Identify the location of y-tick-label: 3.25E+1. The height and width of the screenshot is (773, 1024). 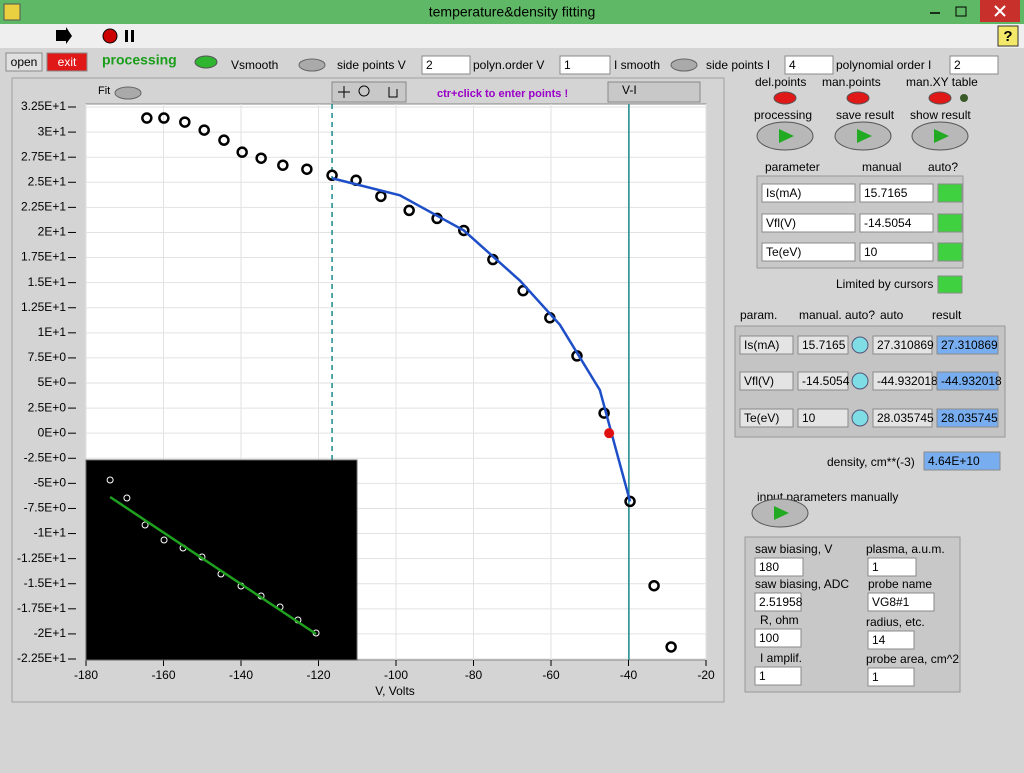
(43, 106).